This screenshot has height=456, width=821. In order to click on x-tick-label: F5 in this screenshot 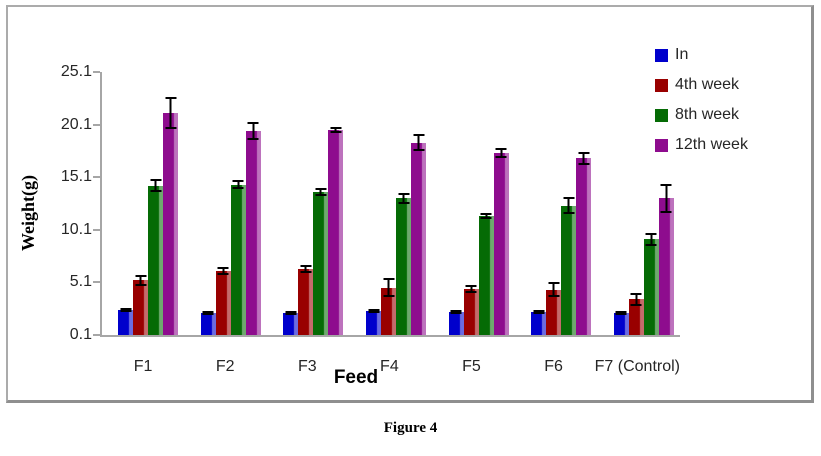, I will do `click(471, 366)`.